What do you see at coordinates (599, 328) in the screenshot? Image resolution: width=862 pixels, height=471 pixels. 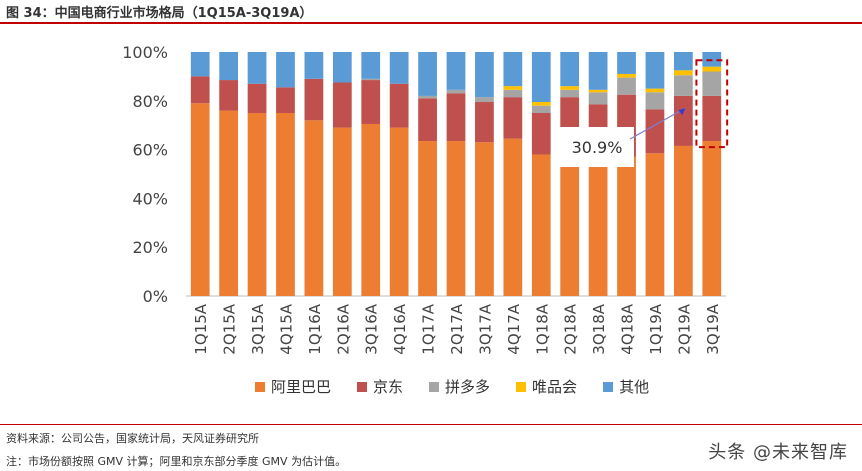 I see `x-tick-label: 3Q18A` at bounding box center [599, 328].